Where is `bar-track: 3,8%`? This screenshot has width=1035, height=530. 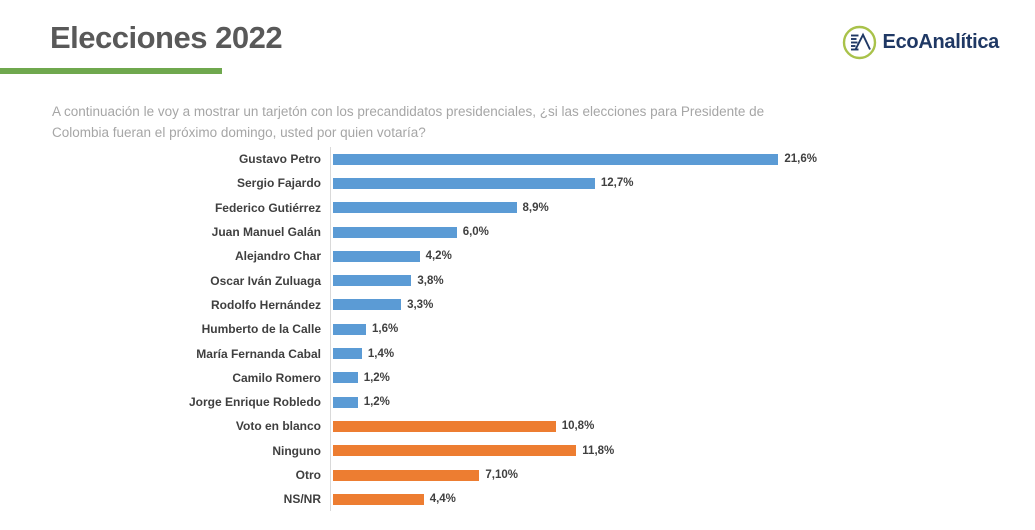
bar-track: 3,8% is located at coordinates (682, 280).